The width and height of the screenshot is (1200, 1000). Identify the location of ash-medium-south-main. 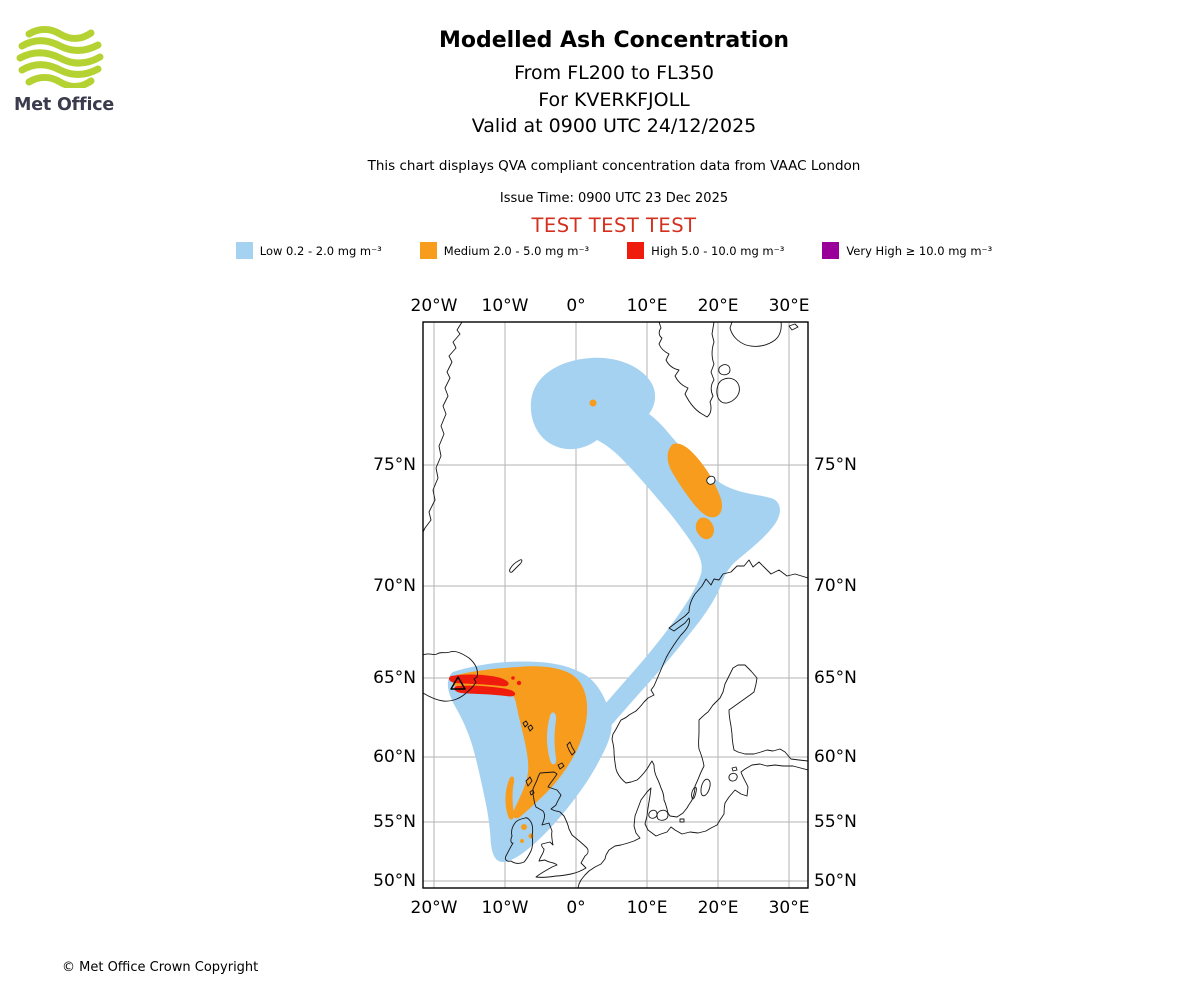
(520, 742).